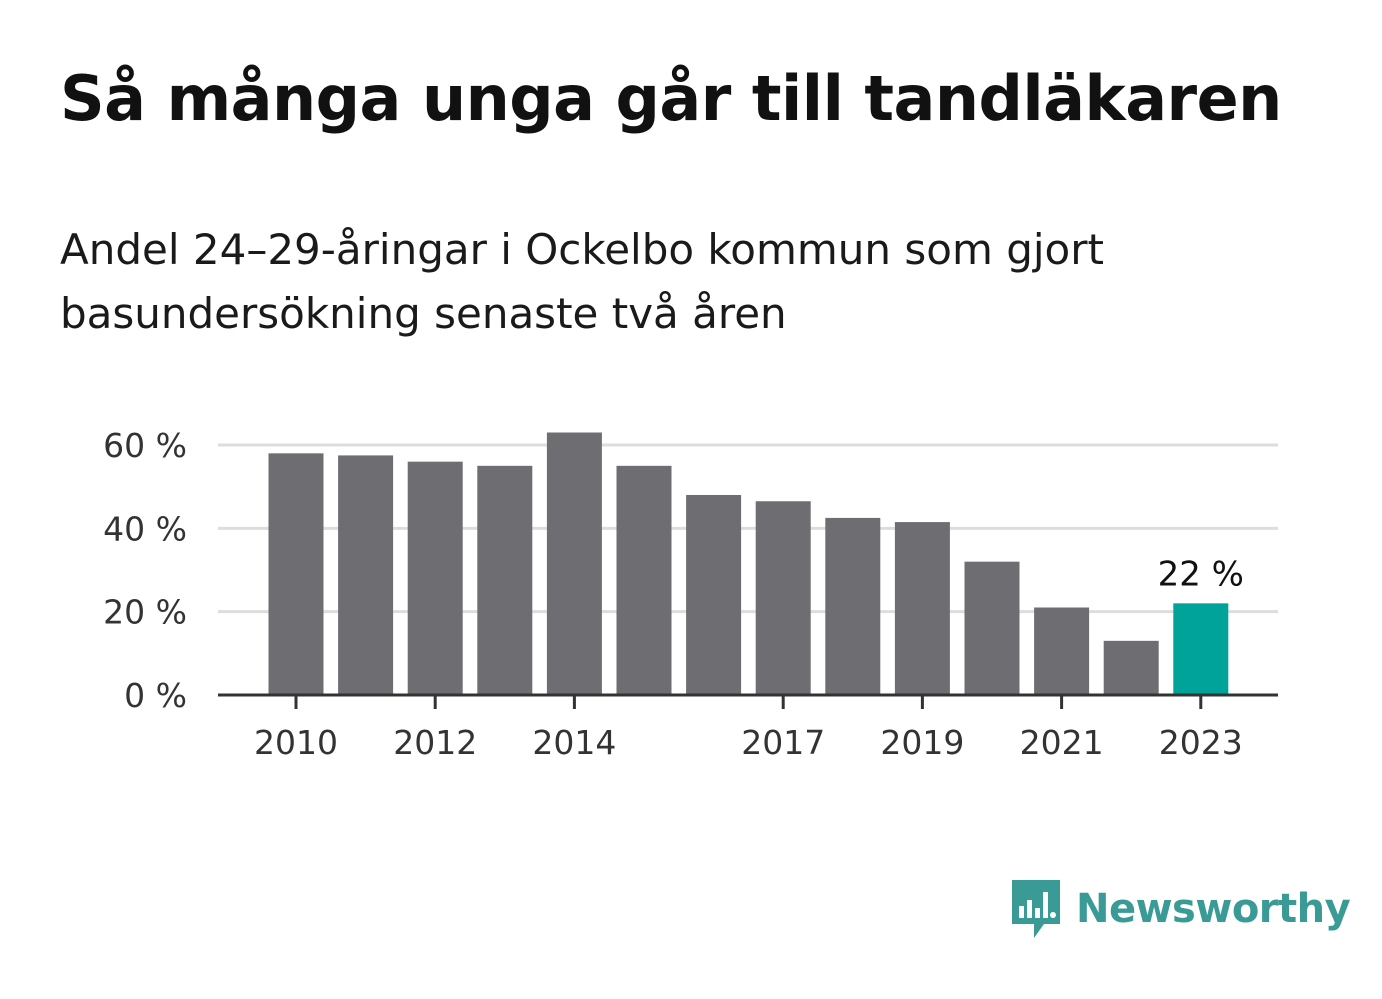 The height and width of the screenshot is (999, 1382). Describe the element at coordinates (922, 742) in the screenshot. I see `x-tick-label: 2019` at that location.